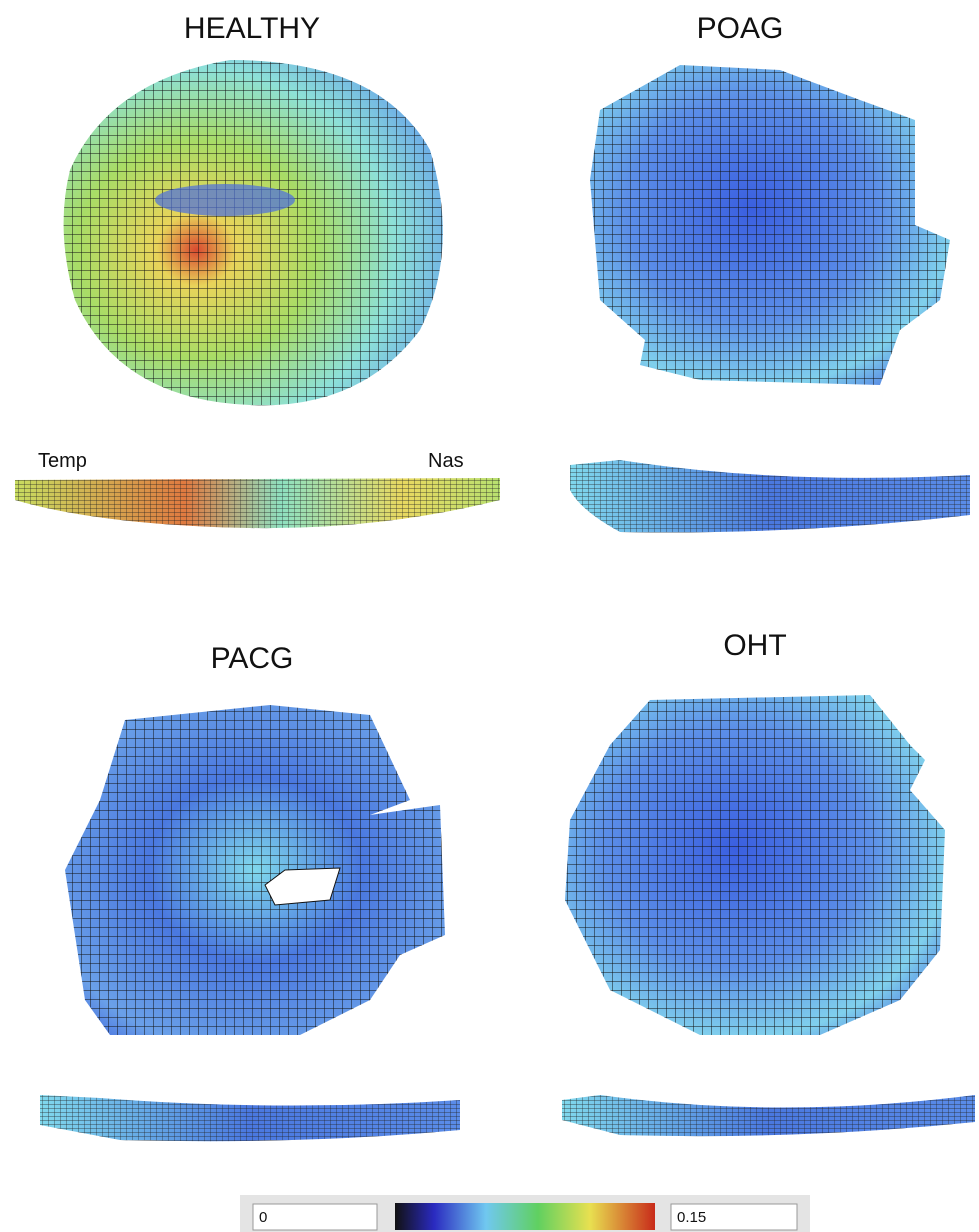  I want to click on colorbar: 0 0.15, so click(525, 1213).